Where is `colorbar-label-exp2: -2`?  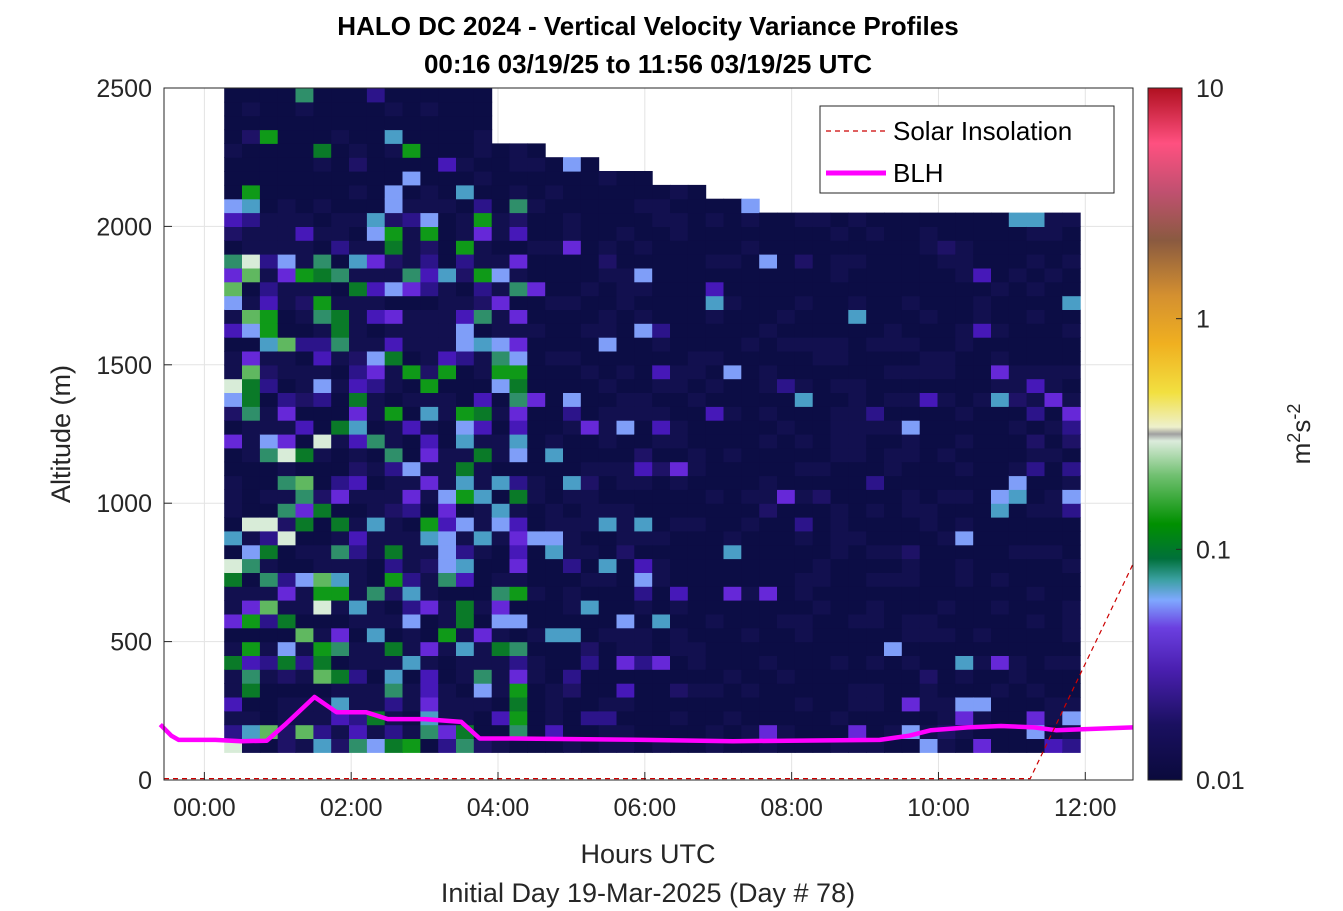 colorbar-label-exp2: -2 is located at coordinates (1294, 412).